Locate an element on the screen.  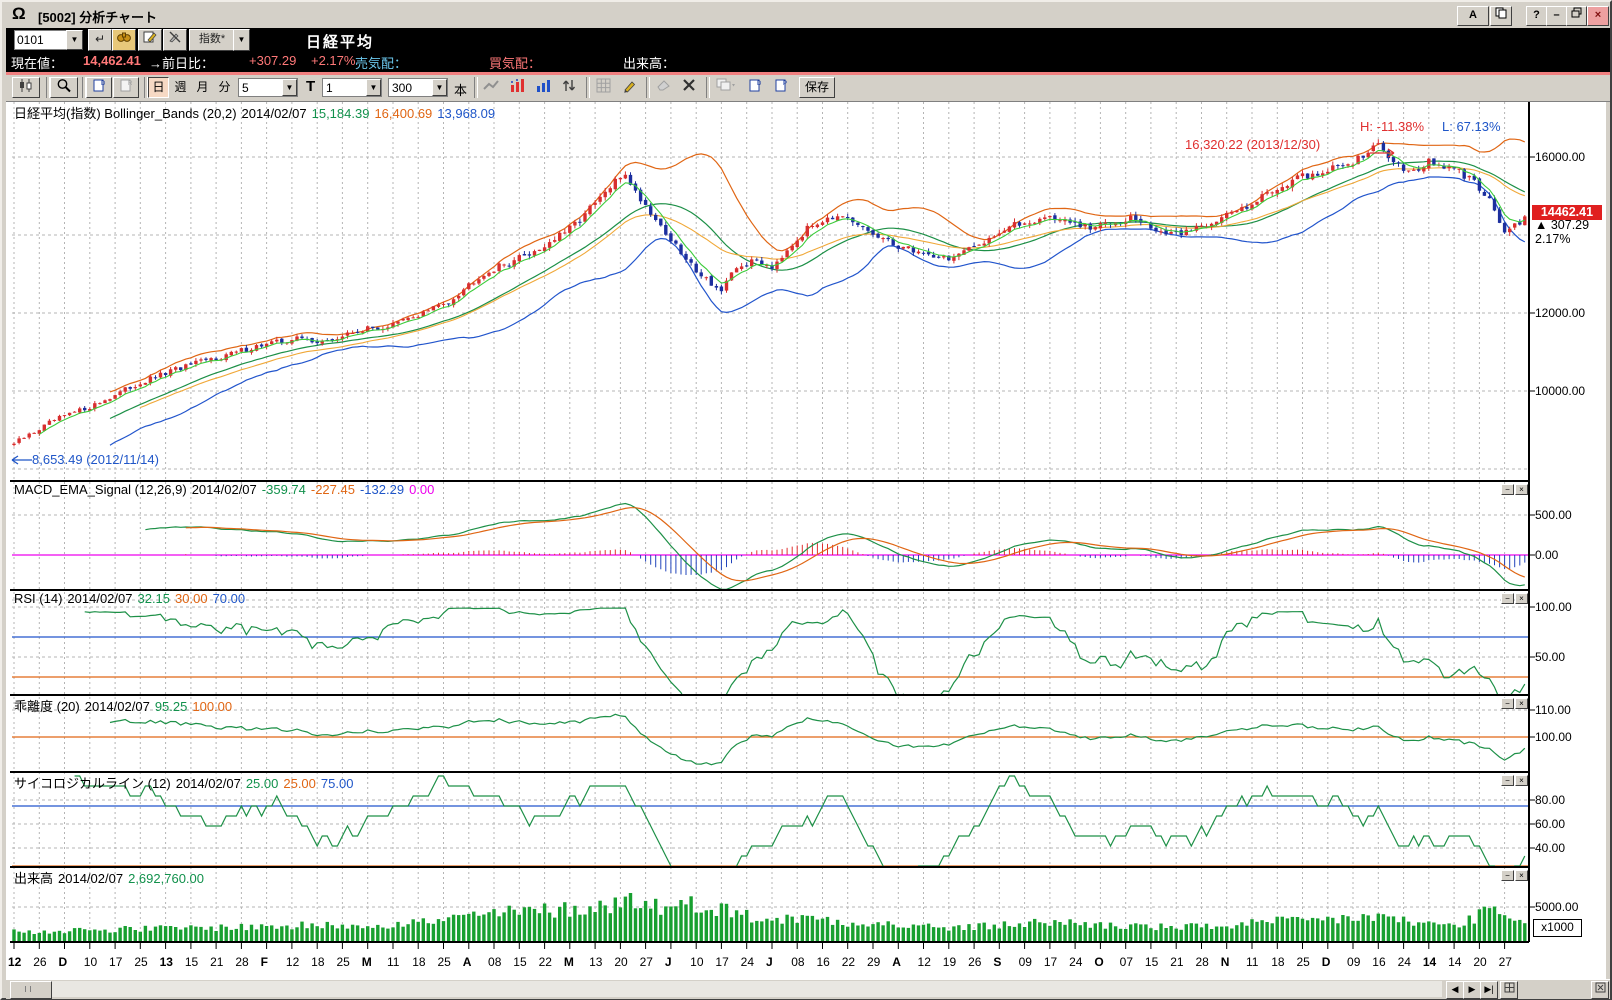
rsi-close-button: × is located at coordinates (1521, 598).